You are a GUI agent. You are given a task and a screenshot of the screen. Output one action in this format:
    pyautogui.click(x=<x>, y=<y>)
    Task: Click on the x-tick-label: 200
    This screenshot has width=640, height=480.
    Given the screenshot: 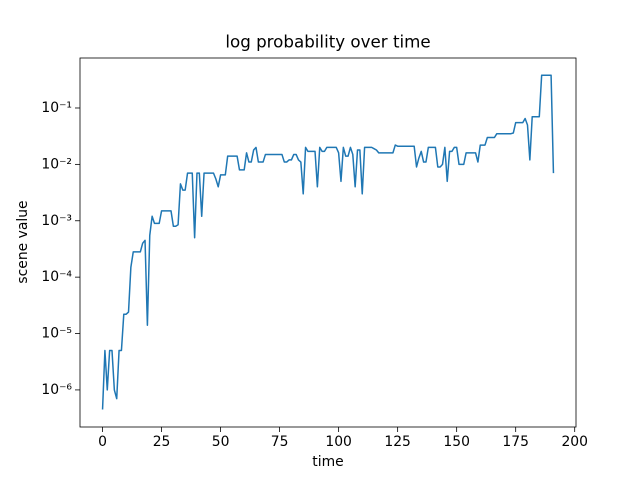 What is the action you would take?
    pyautogui.click(x=574, y=442)
    